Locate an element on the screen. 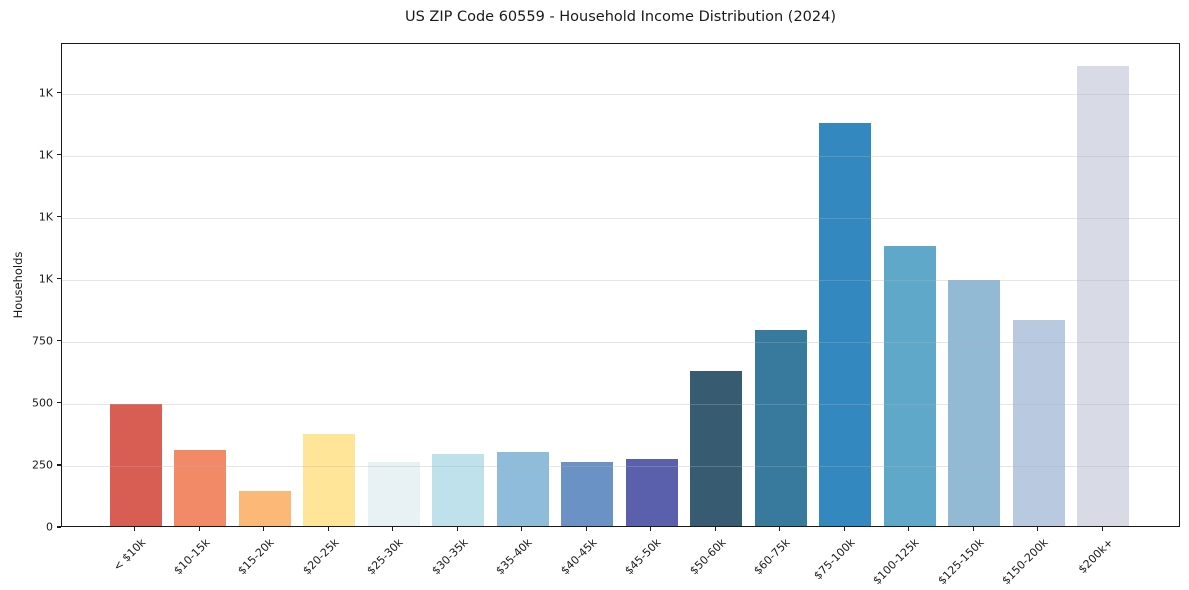  bar-75-100k is located at coordinates (845, 324).